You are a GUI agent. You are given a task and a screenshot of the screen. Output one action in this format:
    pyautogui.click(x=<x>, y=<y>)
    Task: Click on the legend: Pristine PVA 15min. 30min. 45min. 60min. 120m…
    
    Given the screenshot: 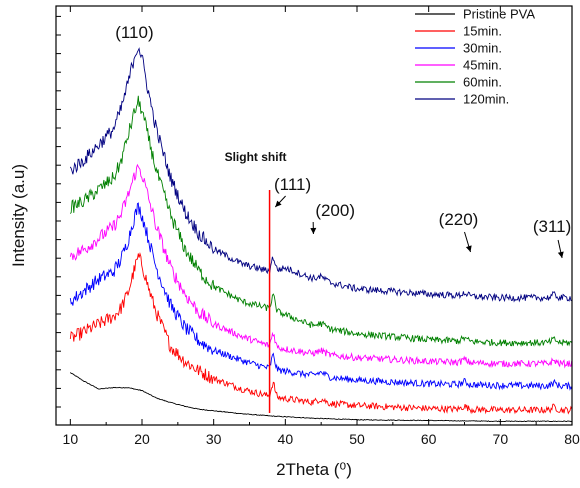 What is the action you would take?
    pyautogui.click(x=475, y=57)
    